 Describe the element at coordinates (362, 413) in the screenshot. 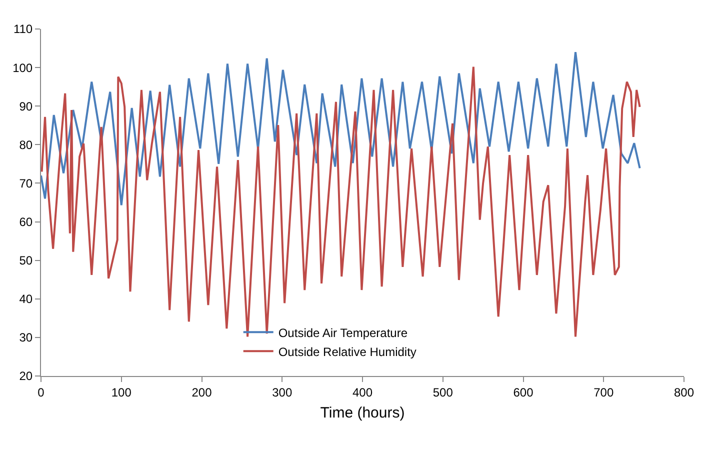

I see `x-axis-title: Time (hours)` at that location.